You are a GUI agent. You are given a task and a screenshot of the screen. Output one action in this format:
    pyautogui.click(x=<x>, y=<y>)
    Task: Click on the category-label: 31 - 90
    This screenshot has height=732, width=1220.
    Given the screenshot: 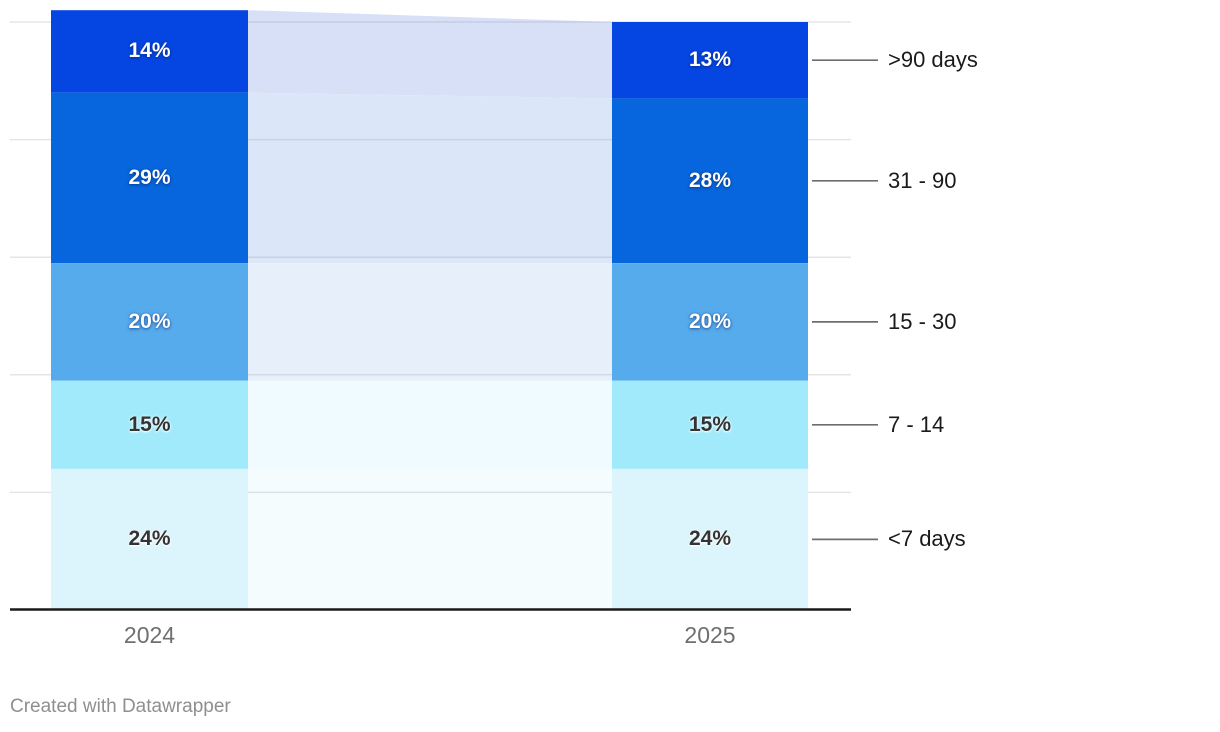 What is the action you would take?
    pyautogui.click(x=922, y=180)
    